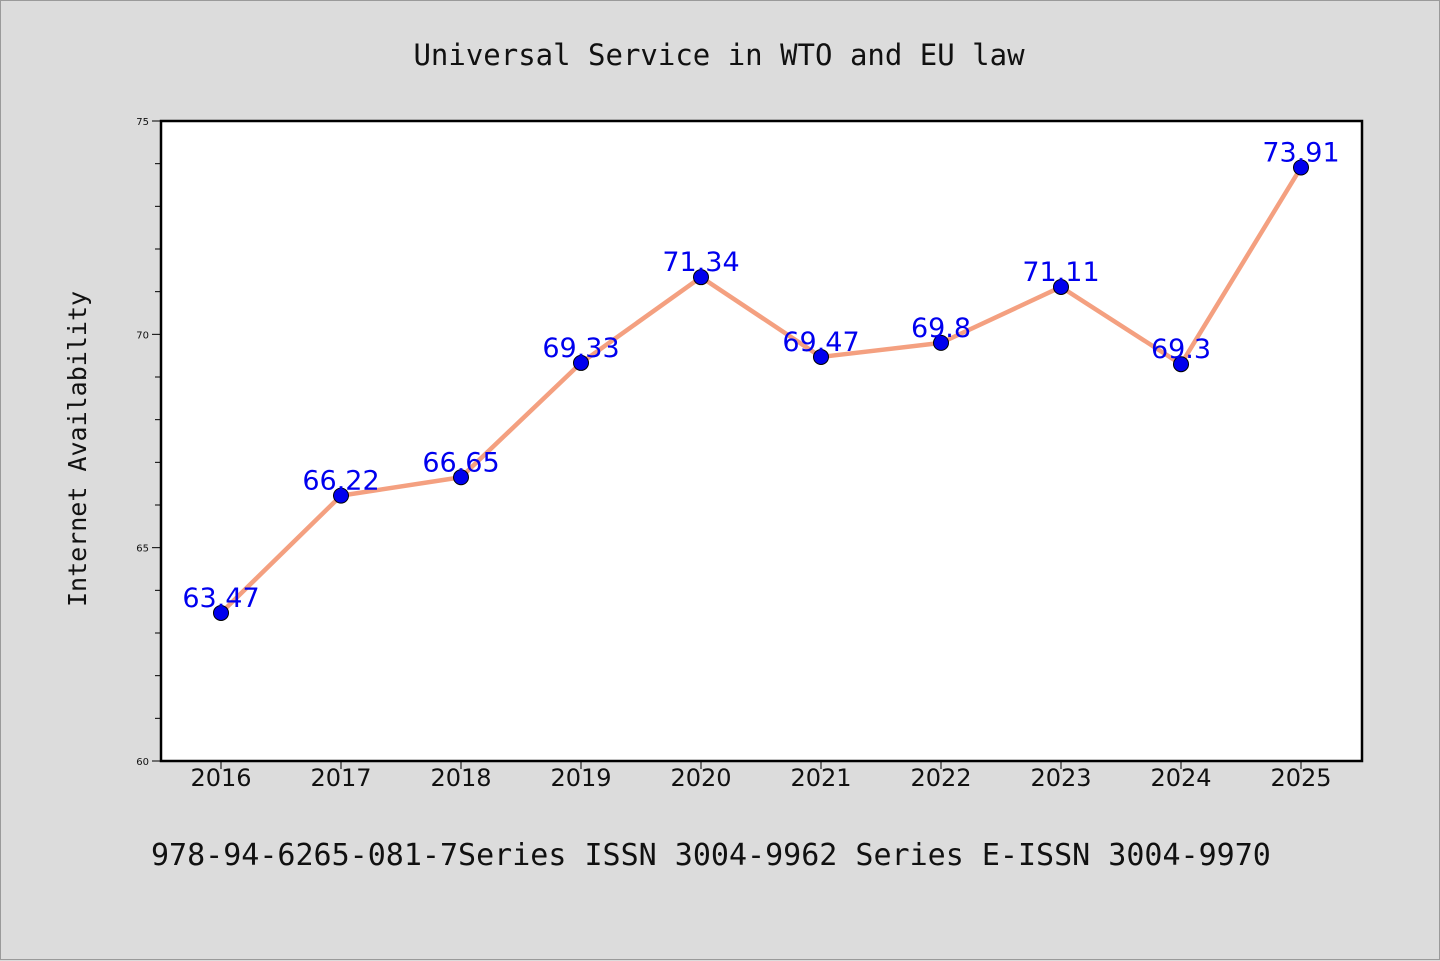 Image resolution: width=1440 pixels, height=961 pixels. What do you see at coordinates (760, 778) in the screenshot?
I see `x-axis-tick-labels: 2016 2017 2018 2019 2020 2021 2022 2023 2024 2025` at bounding box center [760, 778].